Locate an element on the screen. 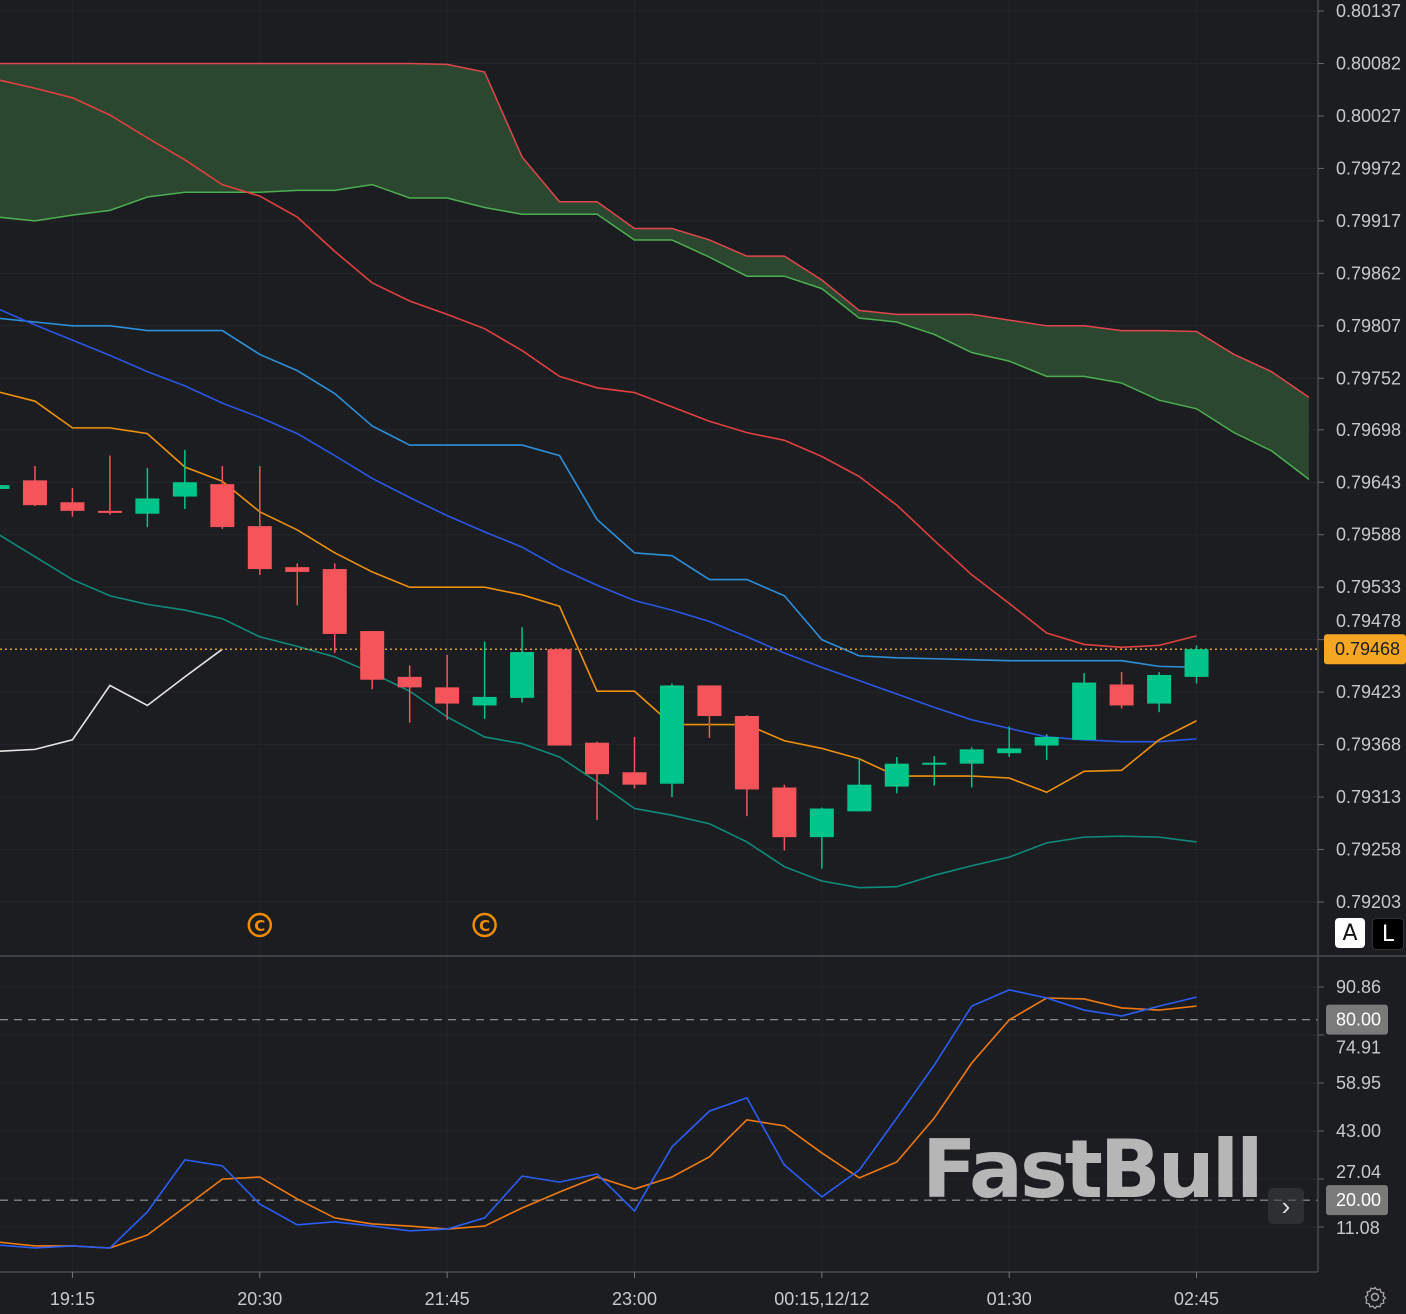 The height and width of the screenshot is (1314, 1406). price-tick-label: 0.79533 is located at coordinates (1368, 587).